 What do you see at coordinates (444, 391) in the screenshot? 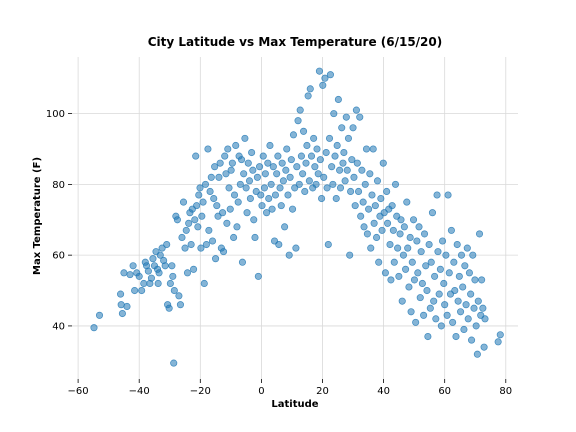
I see `x-tick-label: 60` at bounding box center [444, 391].